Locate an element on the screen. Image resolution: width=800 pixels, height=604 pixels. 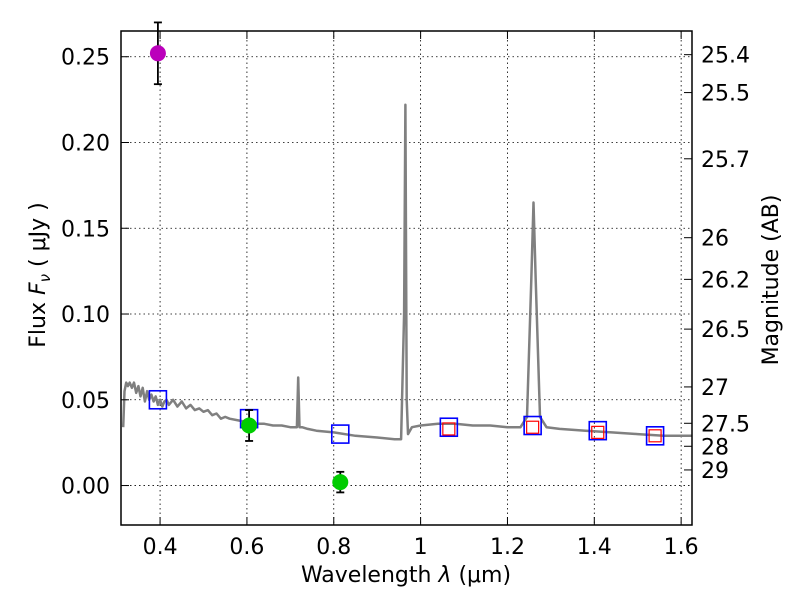
magnitude-tick-label: 25.7 is located at coordinates (725, 160).